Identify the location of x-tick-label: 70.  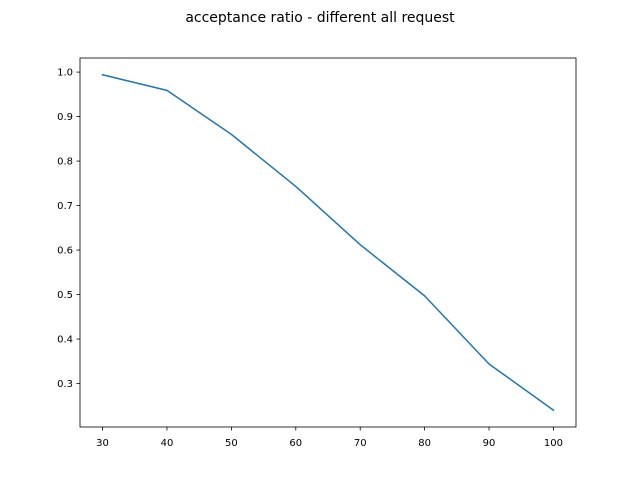
(360, 443).